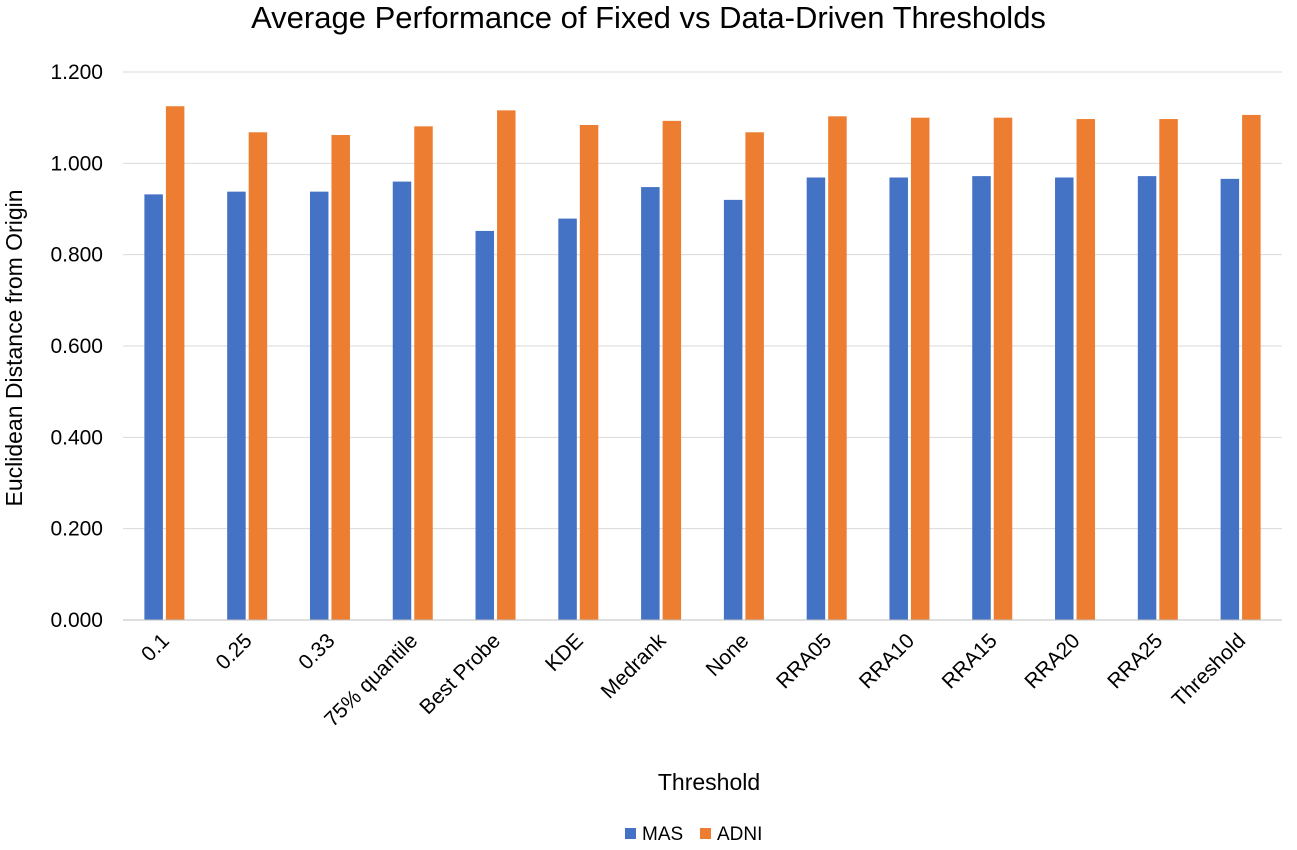 The width and height of the screenshot is (1297, 850). What do you see at coordinates (155, 647) in the screenshot?
I see `x-tick-label: 0.1` at bounding box center [155, 647].